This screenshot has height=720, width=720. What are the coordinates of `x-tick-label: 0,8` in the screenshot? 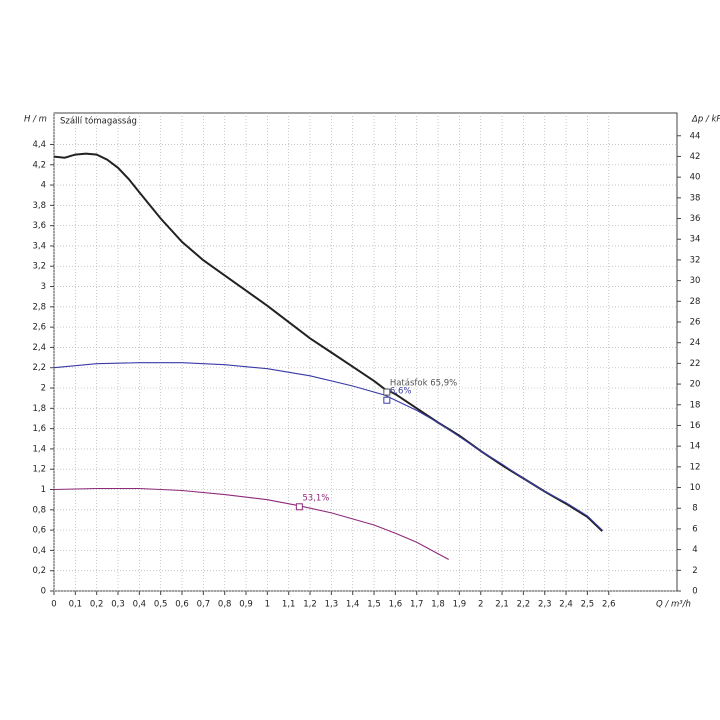 It's located at (225, 605).